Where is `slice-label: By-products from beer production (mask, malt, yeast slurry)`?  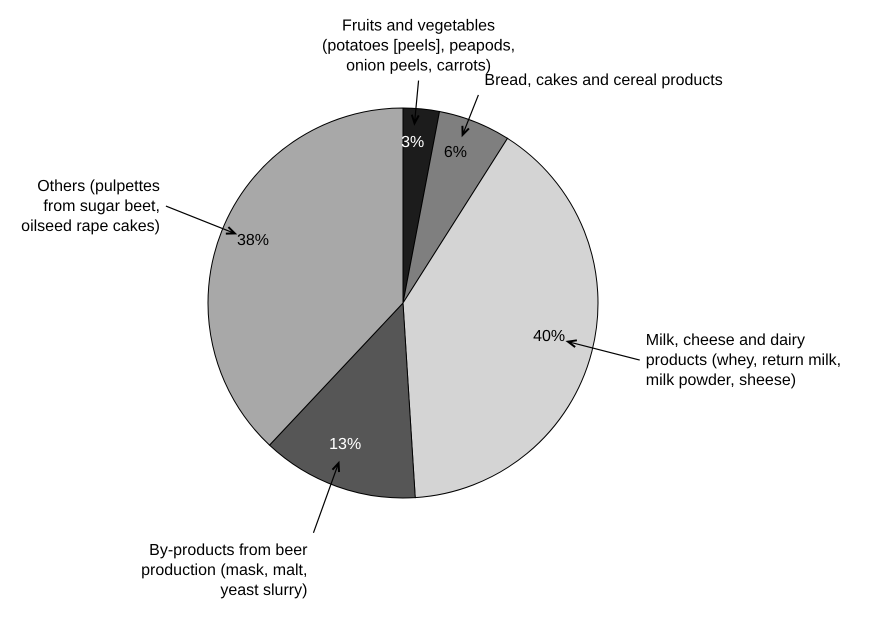 slice-label: By-products from beer production (mask, malt, yeast slurry) is located at coordinates (224, 570).